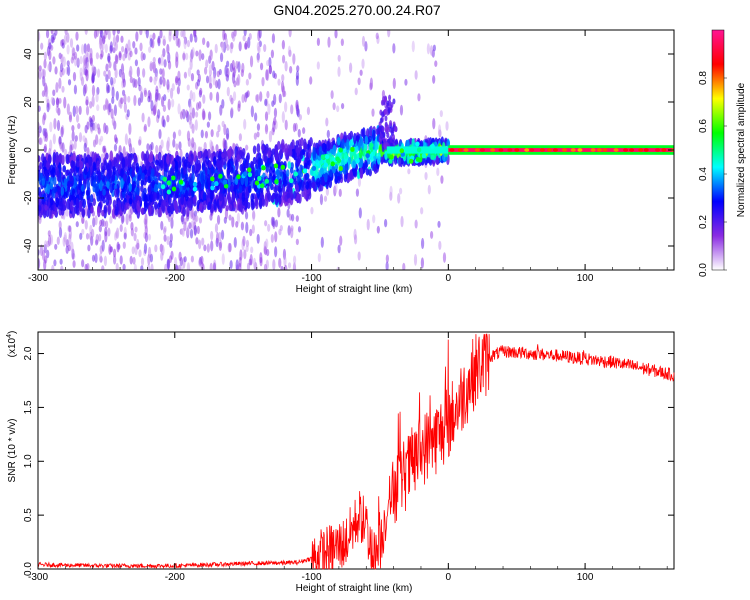 The image size is (750, 600). I want to click on snr-x-axis-label: Height of straight line (km), so click(354, 588).